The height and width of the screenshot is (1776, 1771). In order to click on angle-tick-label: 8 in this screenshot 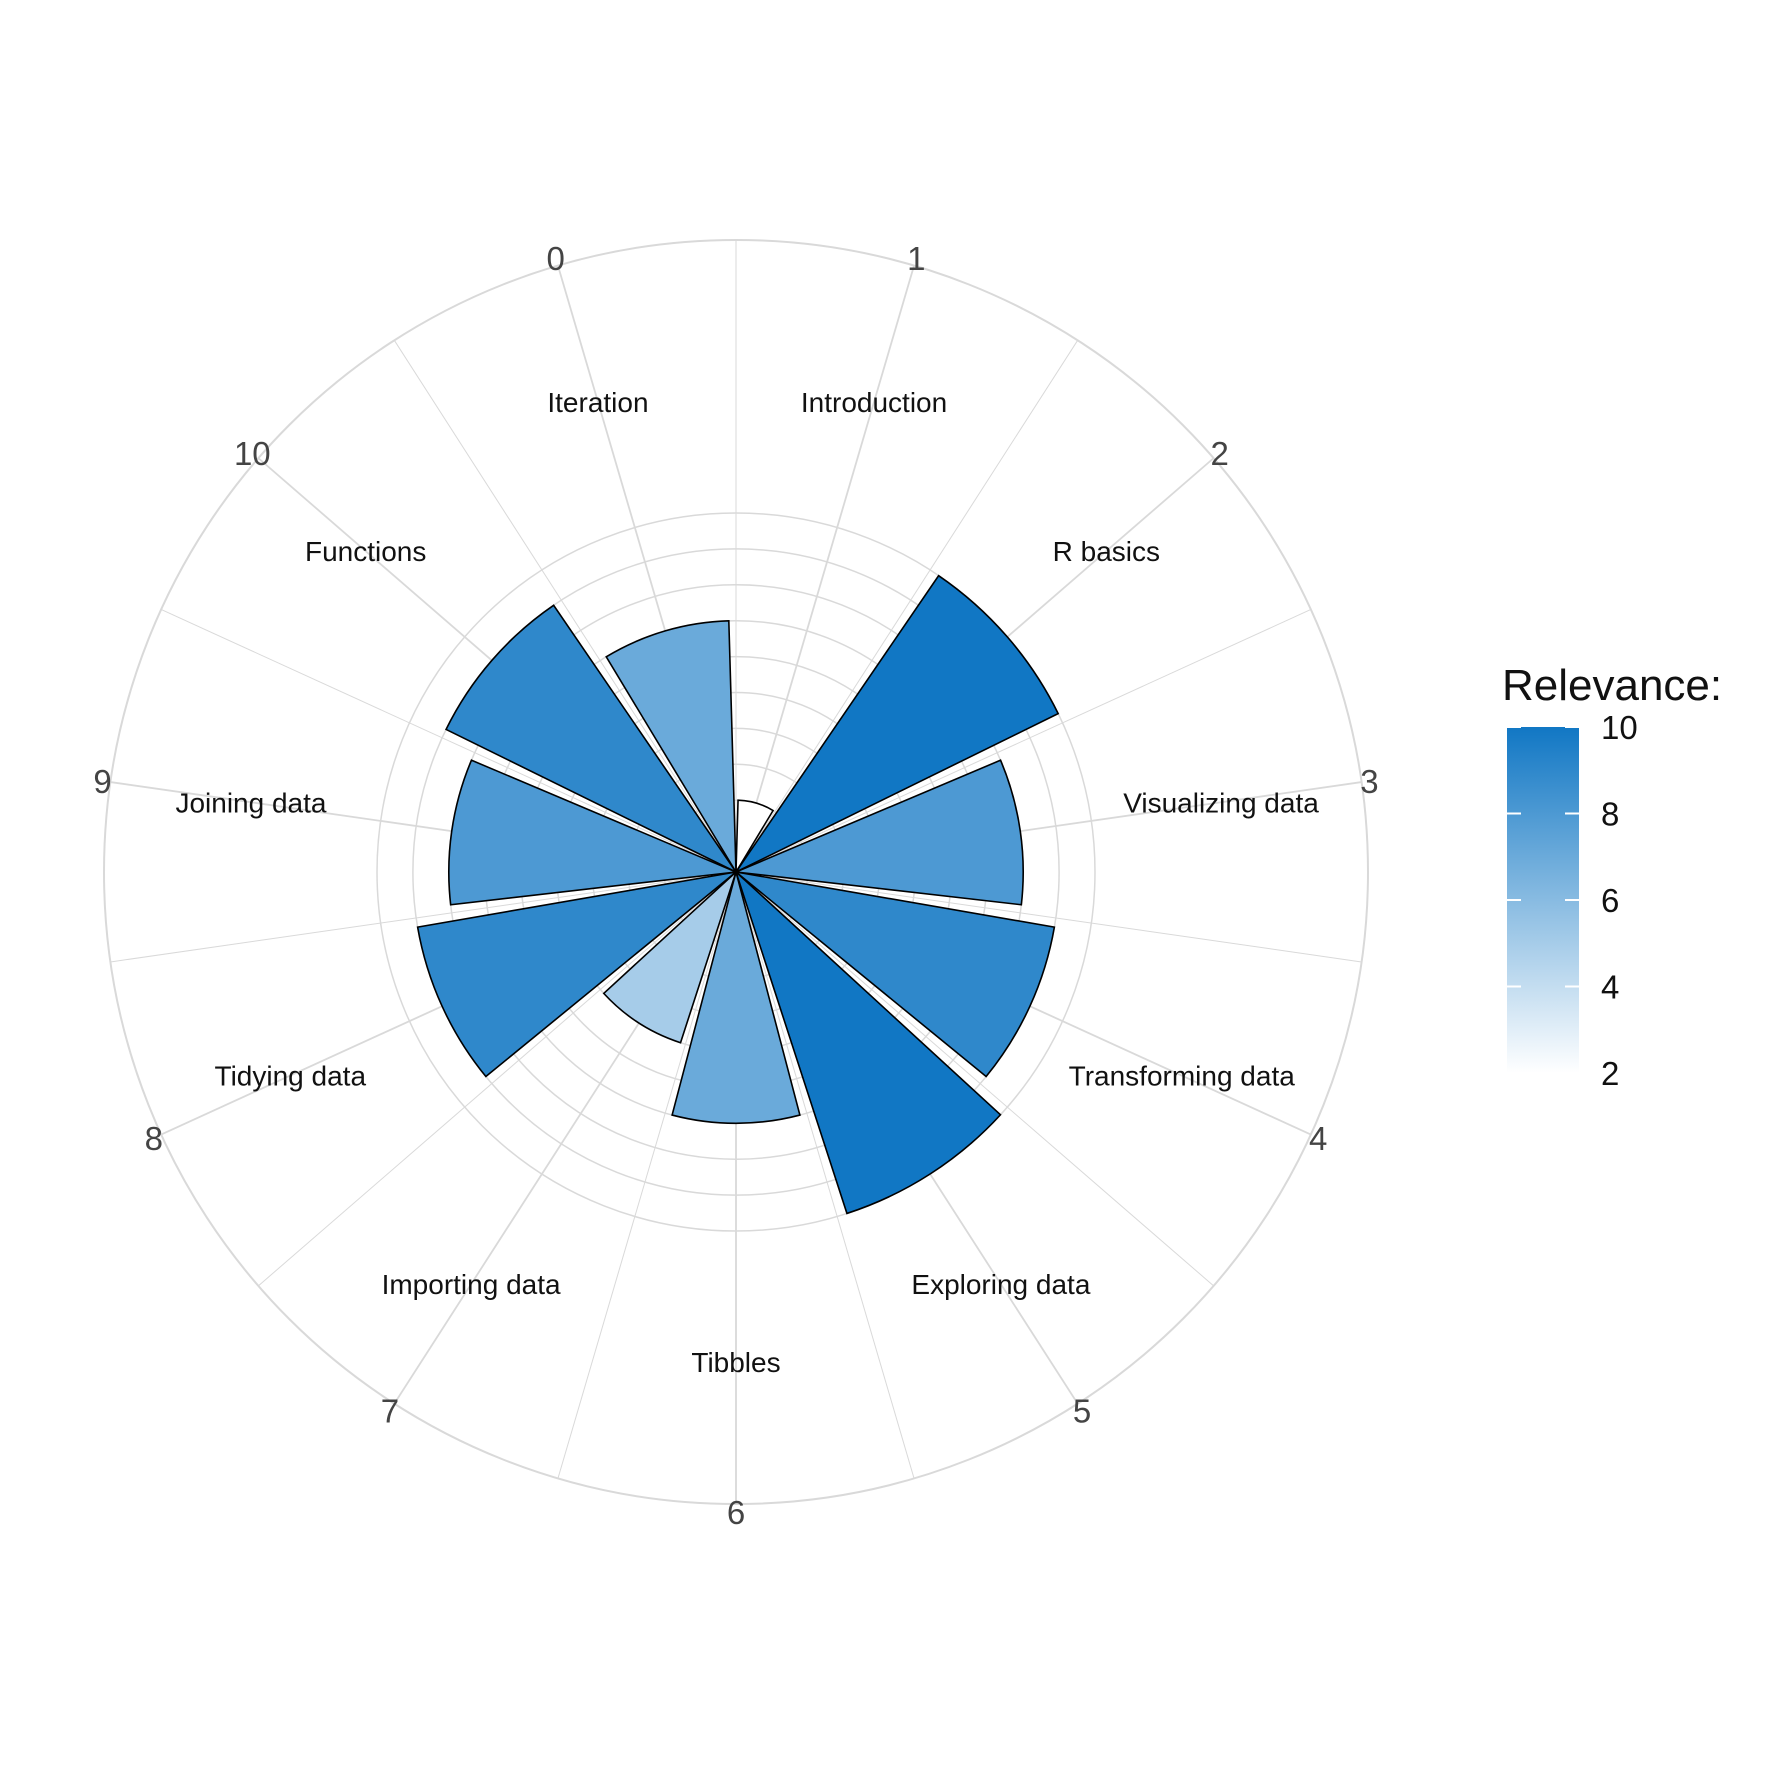, I will do `click(154, 1138)`.